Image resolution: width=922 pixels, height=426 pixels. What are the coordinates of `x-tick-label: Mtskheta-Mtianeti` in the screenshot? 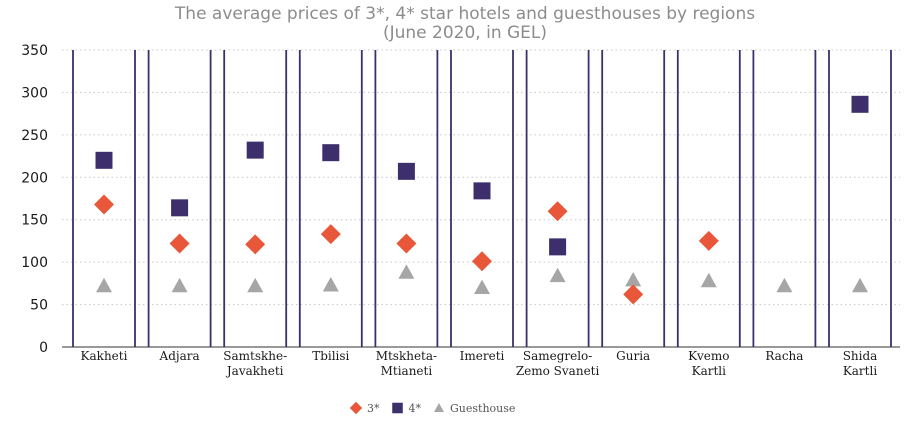 It's located at (406, 363).